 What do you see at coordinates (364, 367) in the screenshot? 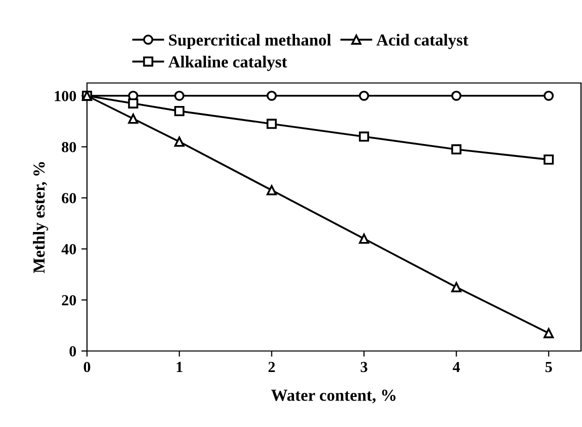
I see `x-tick-label: 3` at bounding box center [364, 367].